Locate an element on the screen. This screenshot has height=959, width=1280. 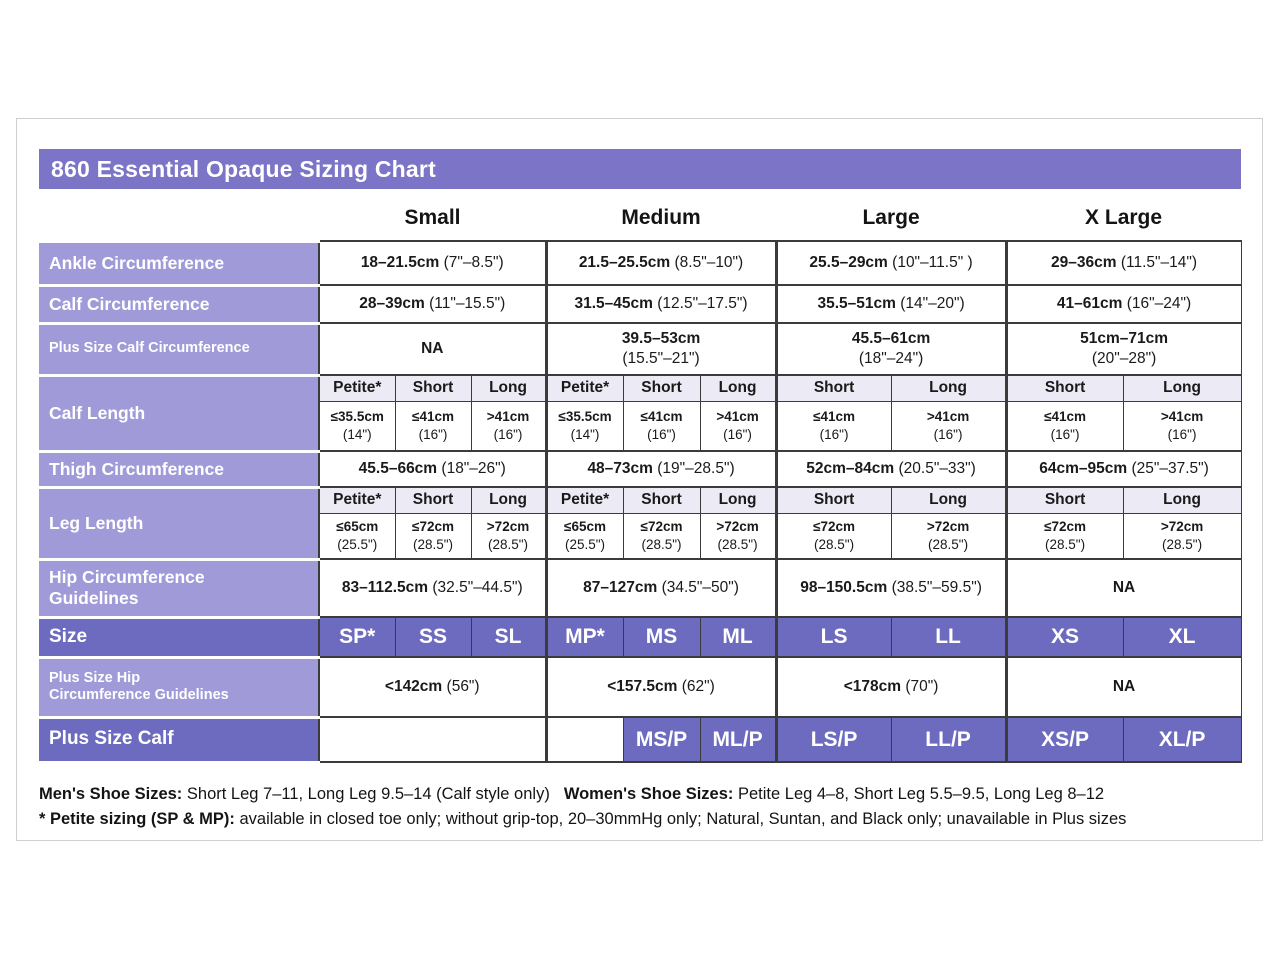
size-cell-ss: SS is located at coordinates (433, 637).